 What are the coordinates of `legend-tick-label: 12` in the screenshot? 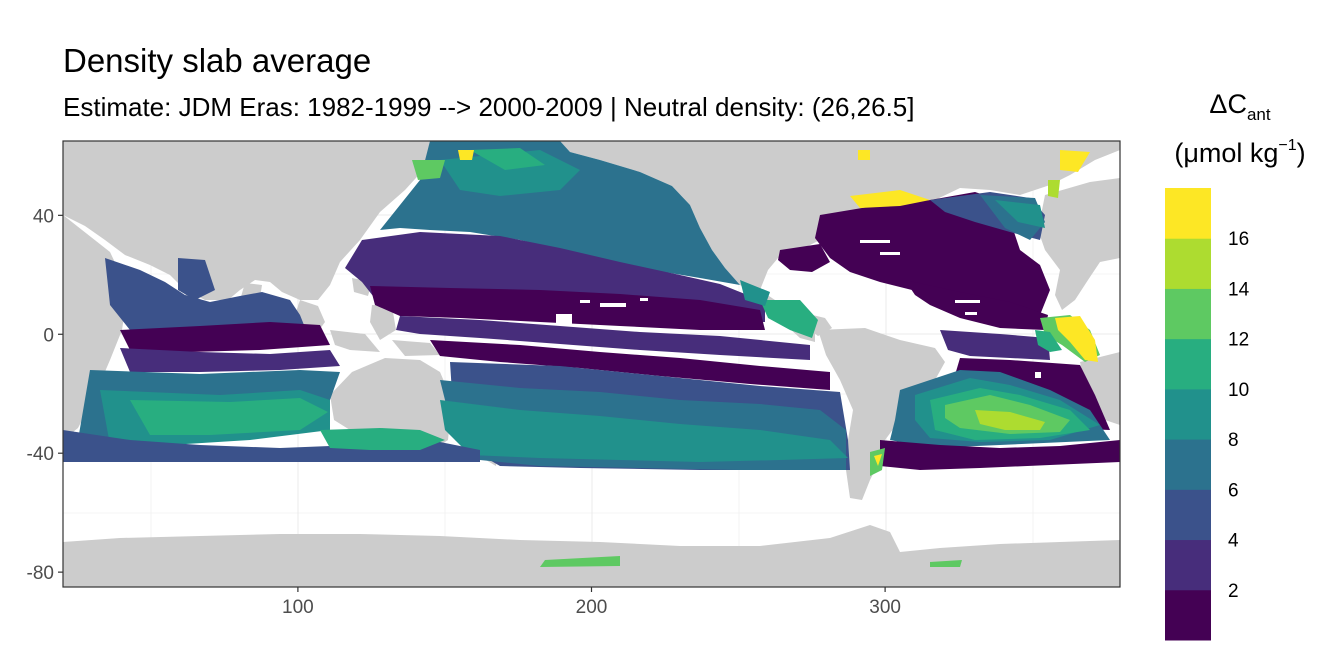 It's located at (1238, 340).